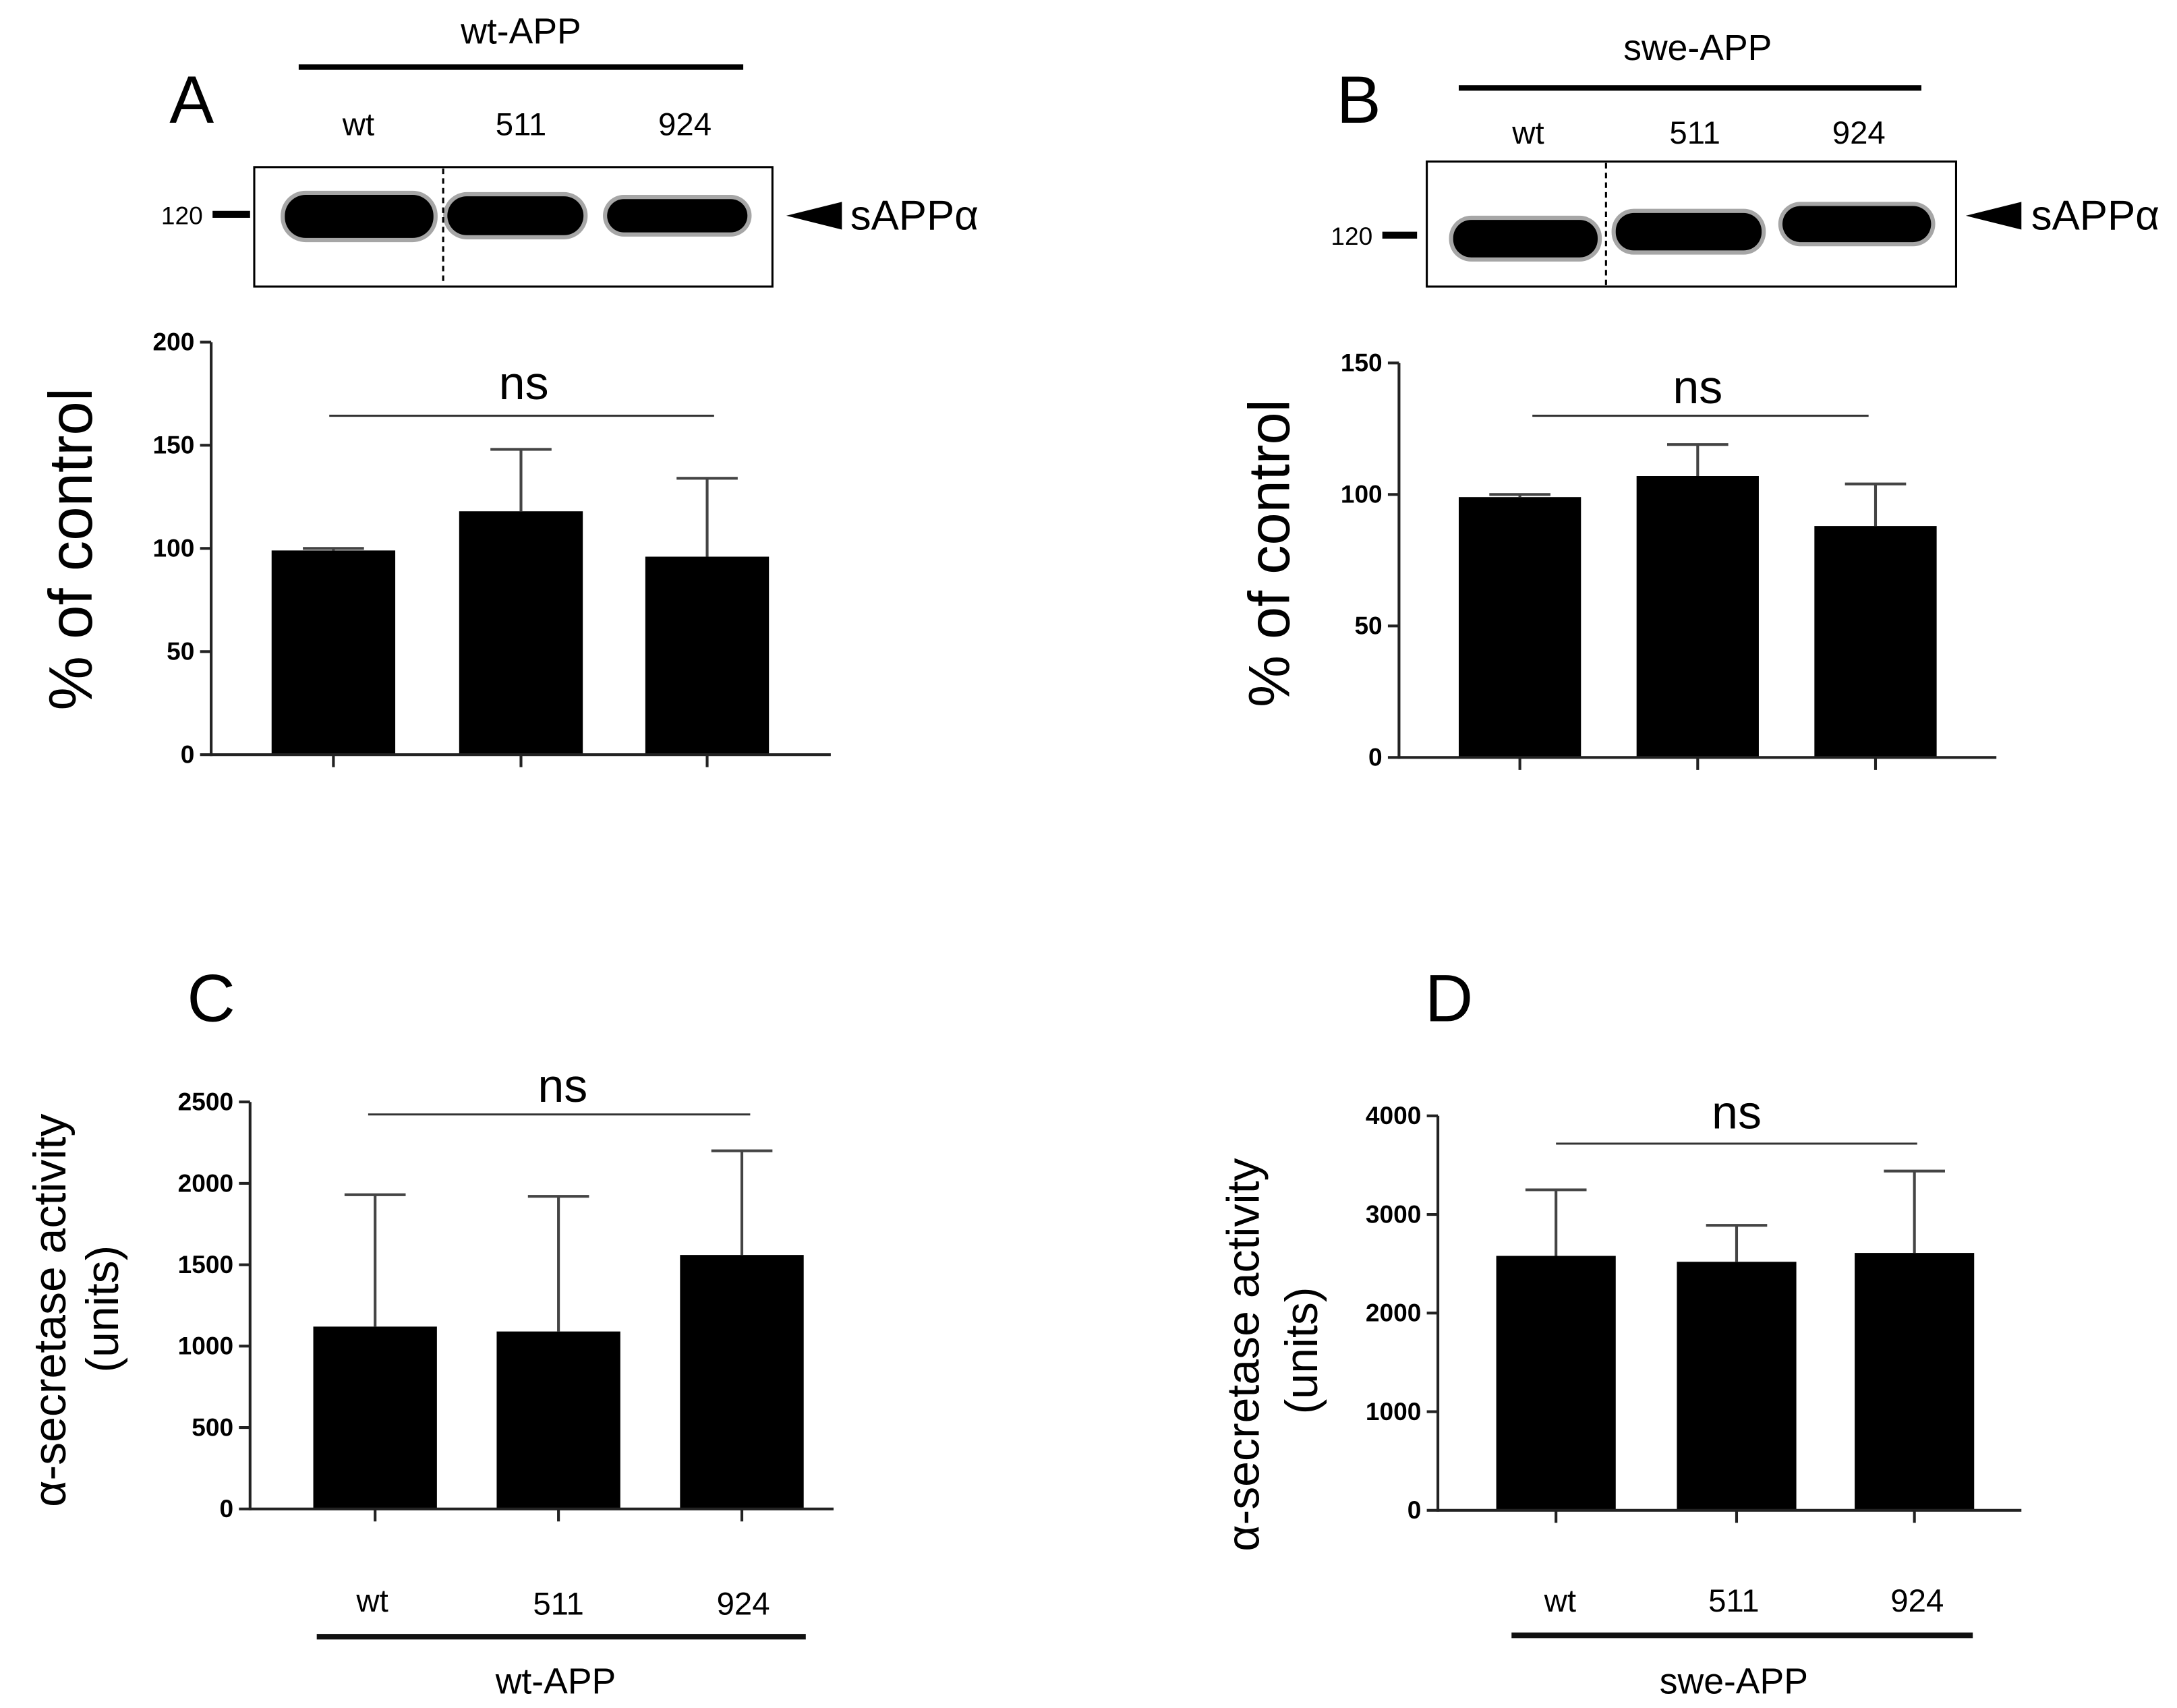 This screenshot has width=2177, height=1708. Describe the element at coordinates (677, 216) in the screenshot. I see `blot-band-924-a` at that location.